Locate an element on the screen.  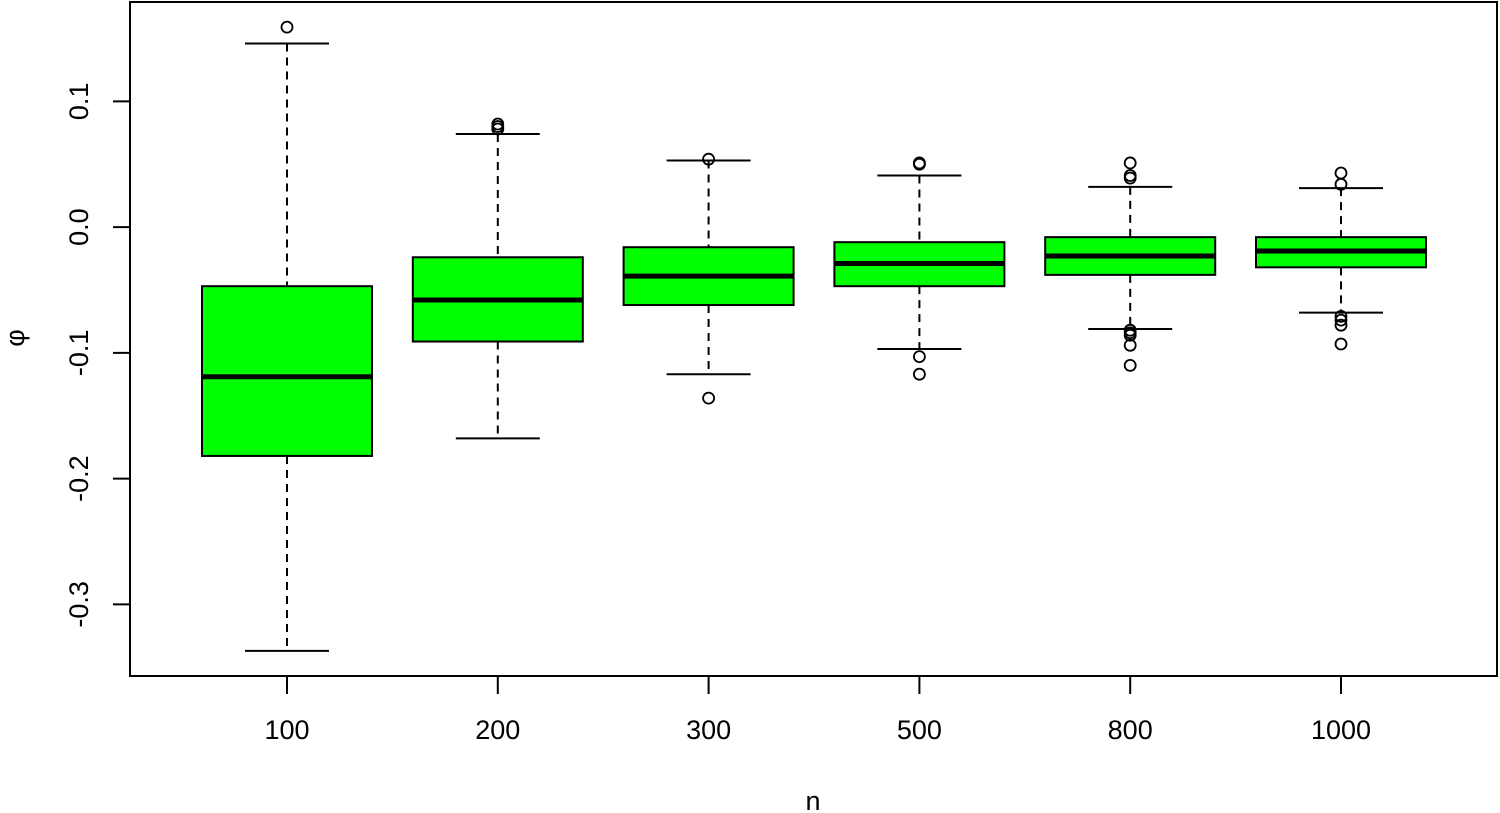
y-axis-title: φ is located at coordinates (15, 338).